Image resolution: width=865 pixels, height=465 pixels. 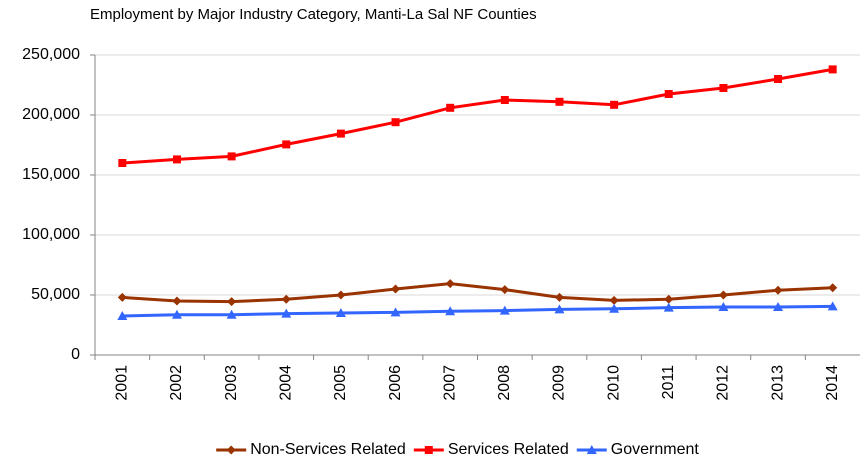 I want to click on x-tick-label: 2004, so click(x=285, y=383).